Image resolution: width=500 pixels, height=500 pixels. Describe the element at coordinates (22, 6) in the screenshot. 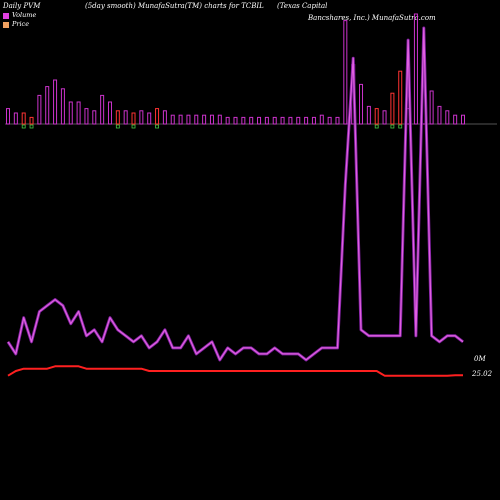

I see `chart-type-label: Daily PVM` at that location.